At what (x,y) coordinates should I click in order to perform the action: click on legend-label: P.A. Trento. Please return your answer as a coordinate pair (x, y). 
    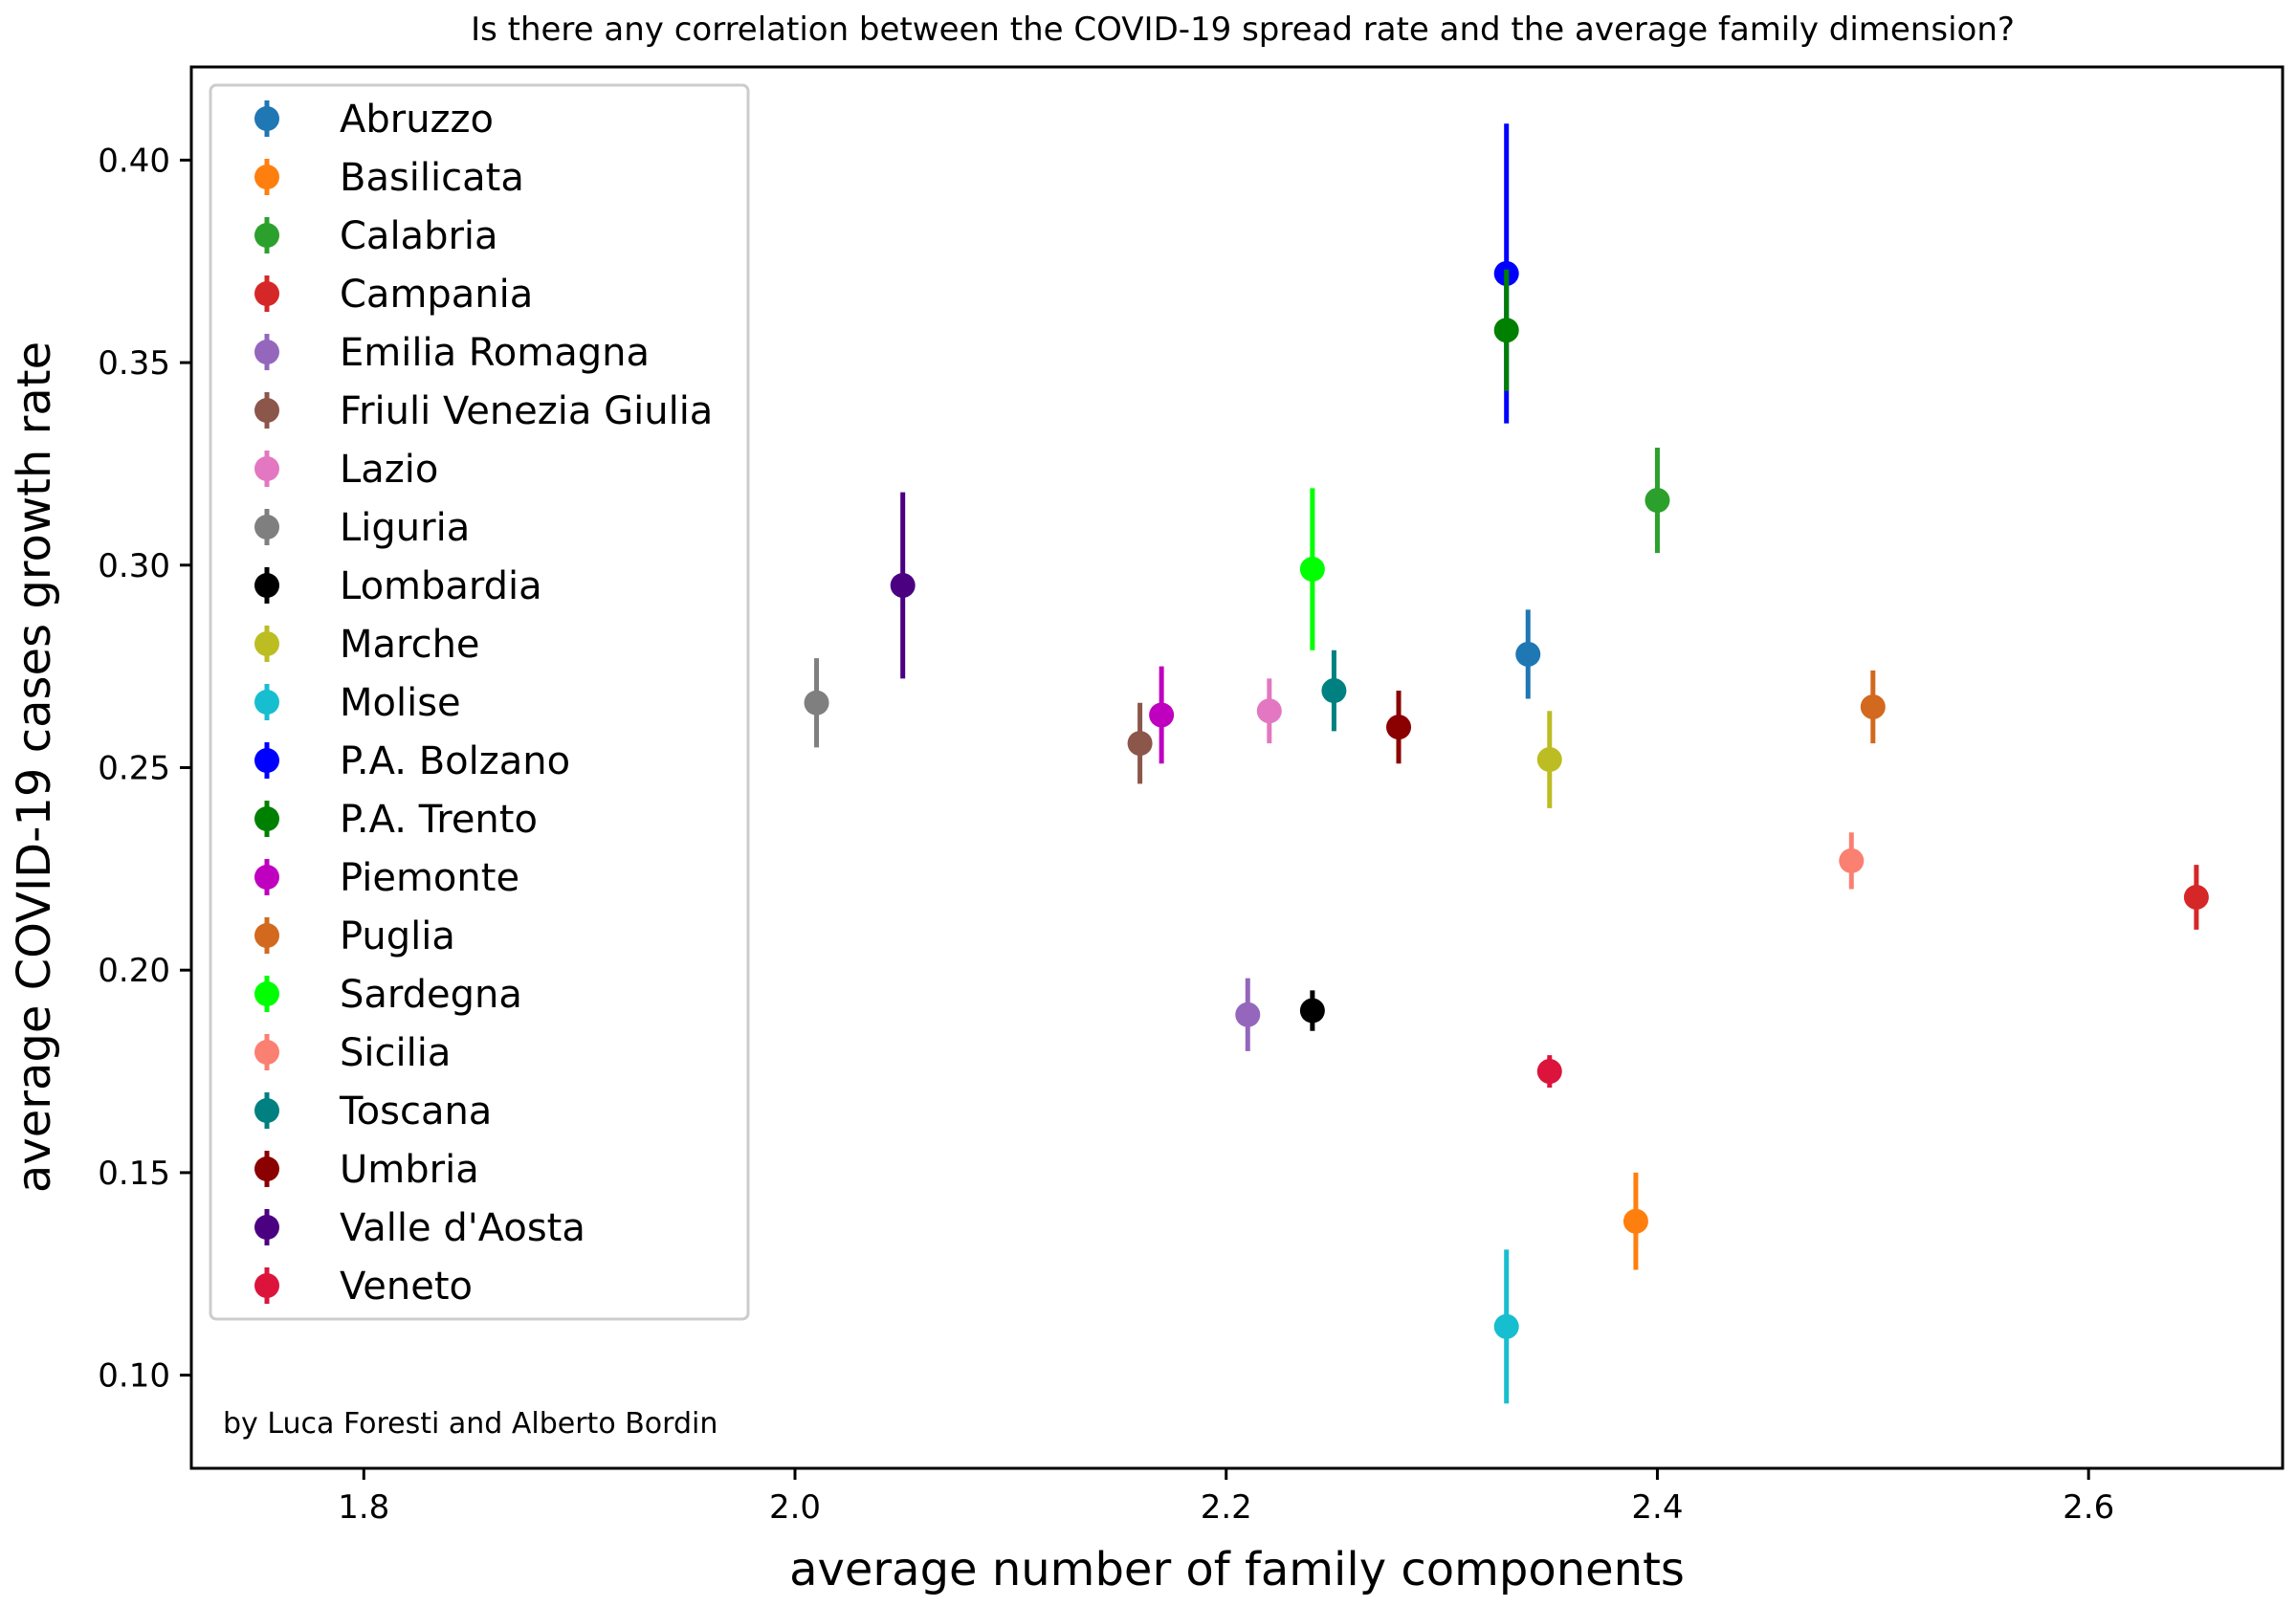
    Looking at the image, I should click on (439, 820).